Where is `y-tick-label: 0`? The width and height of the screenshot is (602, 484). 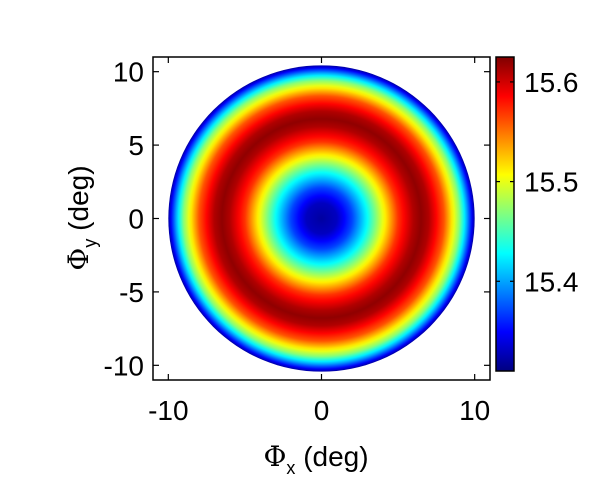 y-tick-label: 0 is located at coordinates (136, 219).